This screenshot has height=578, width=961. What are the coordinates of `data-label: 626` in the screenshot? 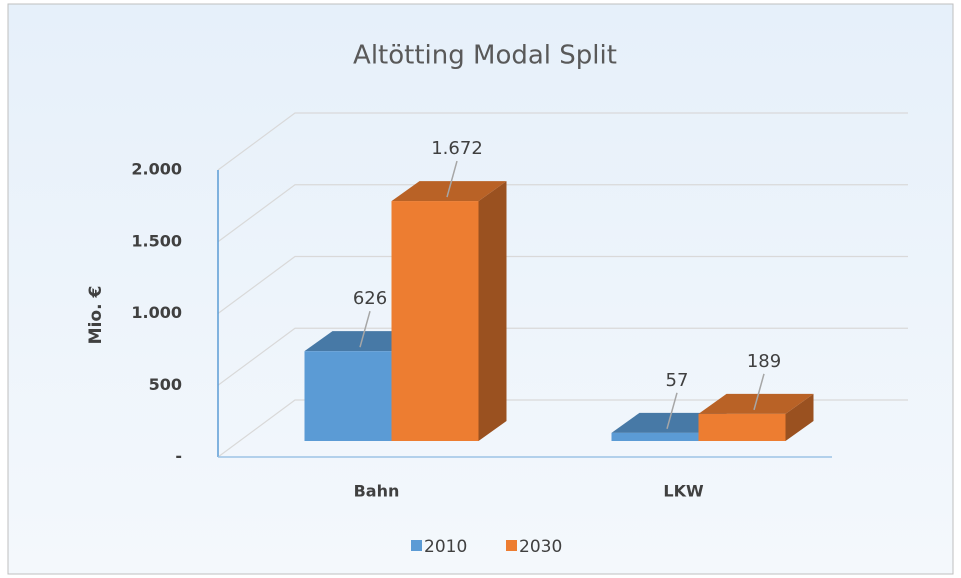 It's located at (370, 298).